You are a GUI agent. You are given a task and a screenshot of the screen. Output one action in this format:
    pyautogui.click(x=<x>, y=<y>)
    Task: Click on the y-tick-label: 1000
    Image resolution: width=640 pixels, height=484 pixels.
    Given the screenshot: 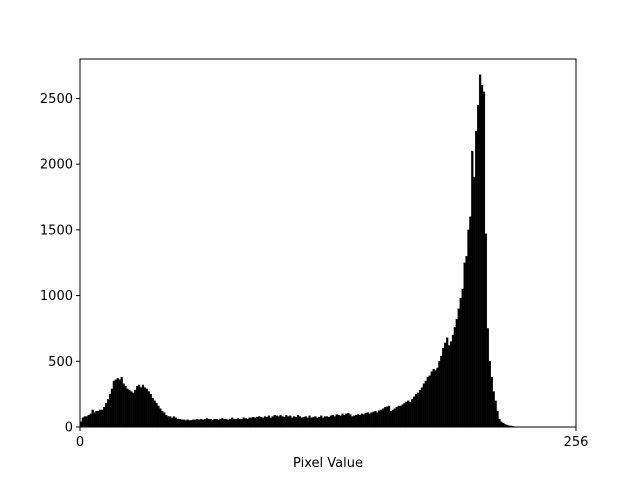 What is the action you would take?
    pyautogui.click(x=56, y=296)
    